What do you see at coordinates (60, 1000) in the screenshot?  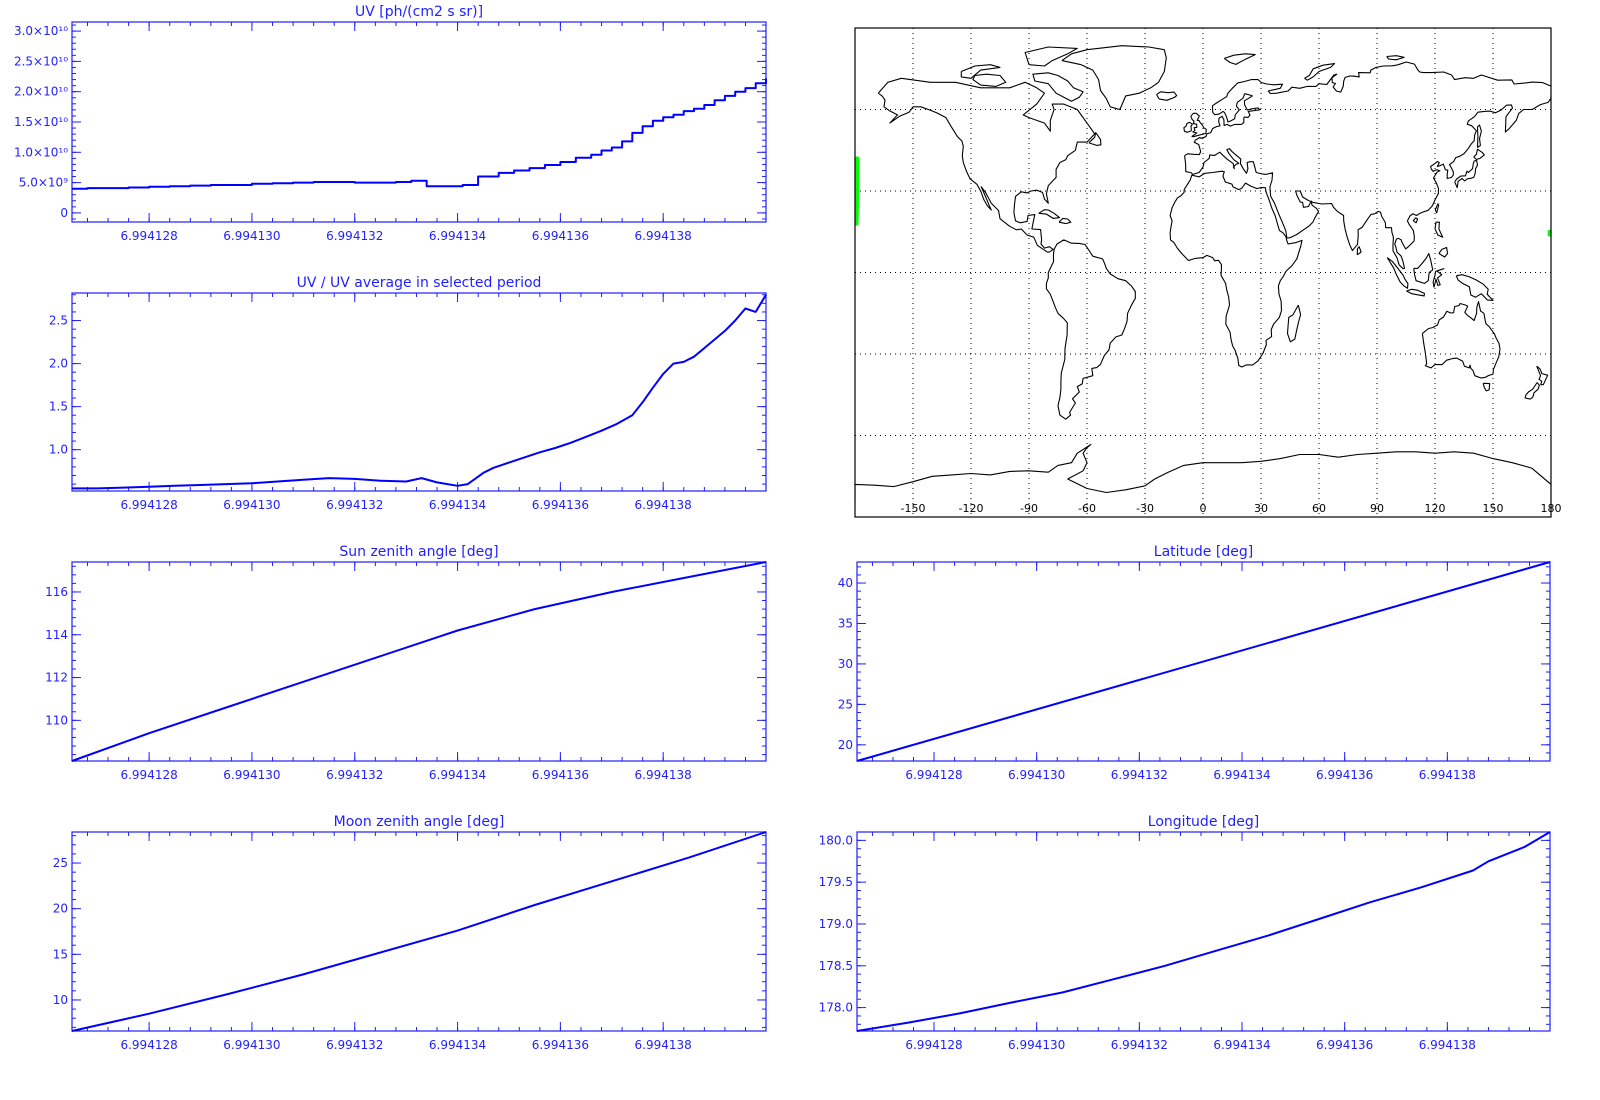 I see `y-tick-label: 10` at bounding box center [60, 1000].